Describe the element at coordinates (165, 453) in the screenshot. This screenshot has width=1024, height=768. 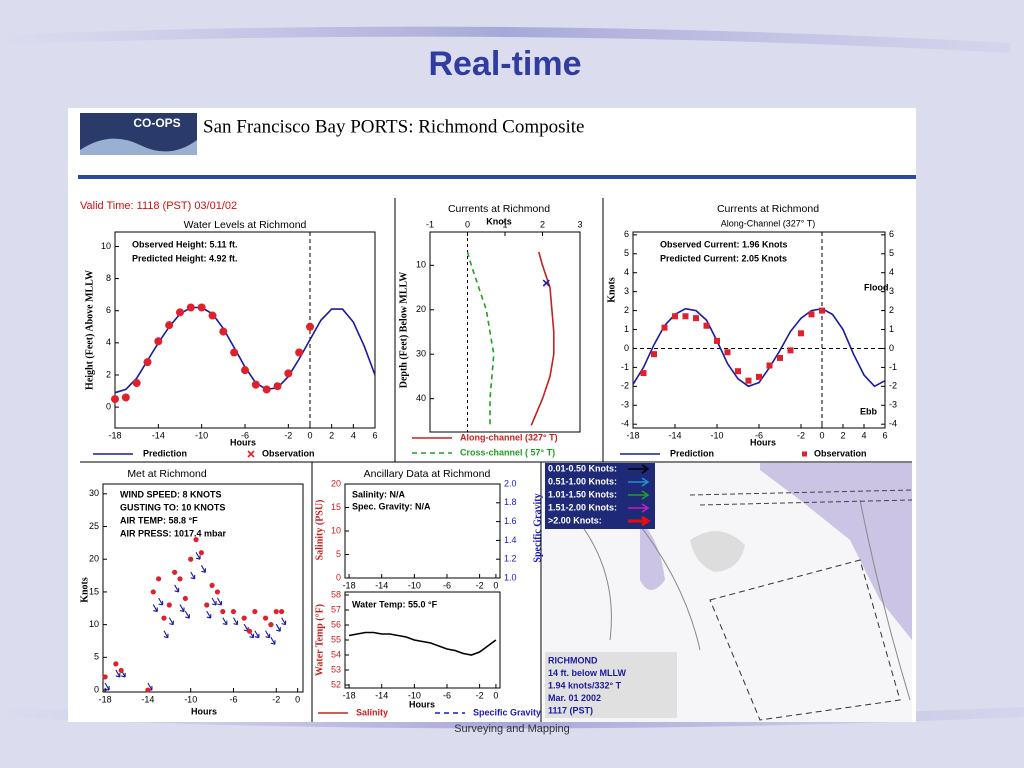
I see `legend-label: Prediction` at that location.